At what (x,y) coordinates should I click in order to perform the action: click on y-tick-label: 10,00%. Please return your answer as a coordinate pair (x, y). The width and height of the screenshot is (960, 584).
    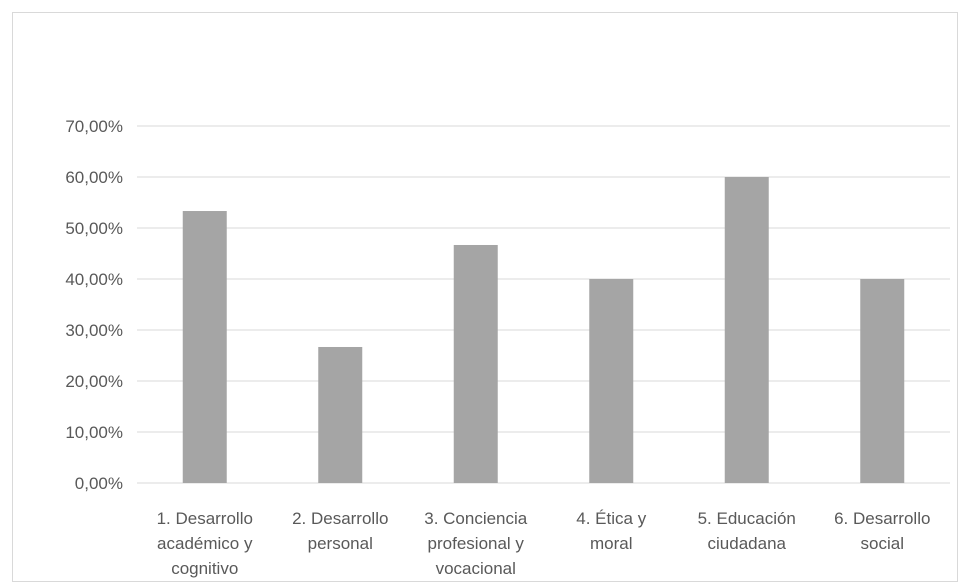
    Looking at the image, I should click on (94, 432).